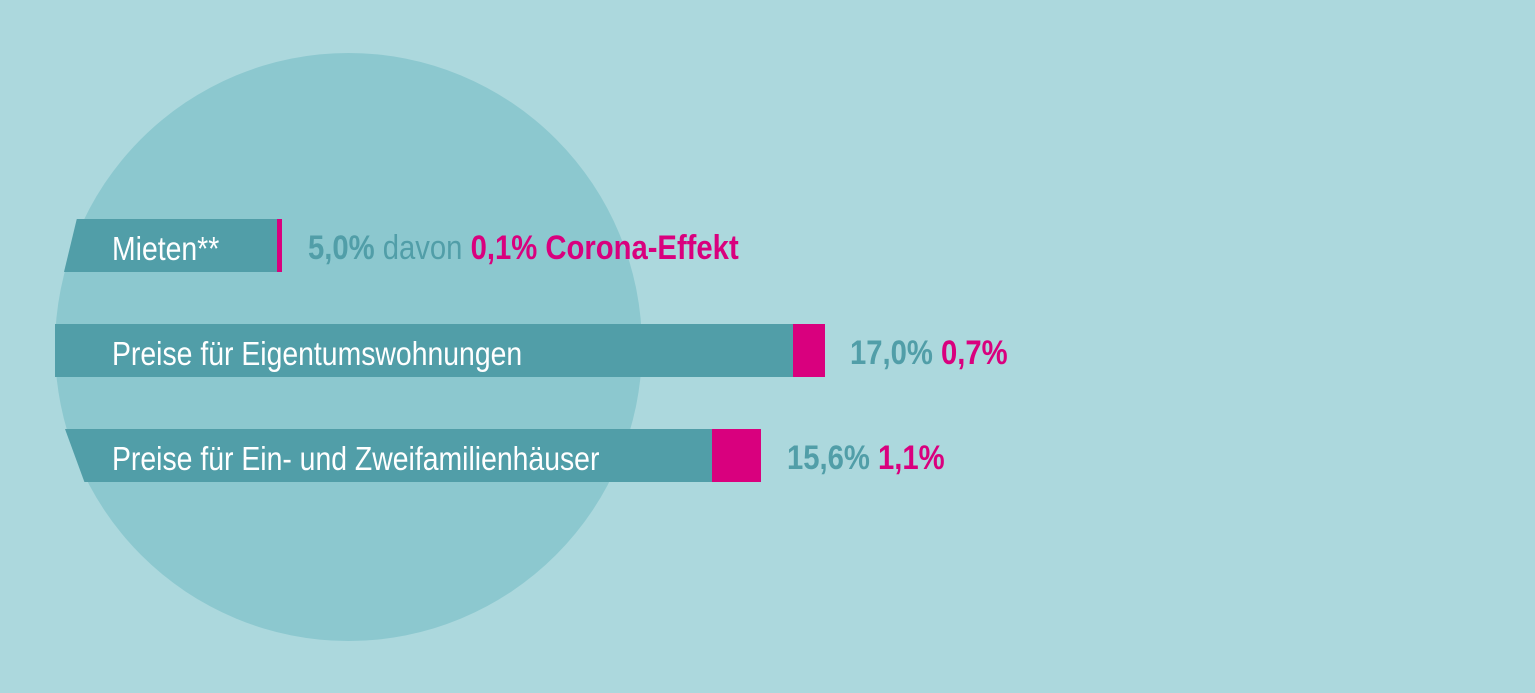  Describe the element at coordinates (422, 248) in the screenshot. I see `value-mieten-connector: davon` at that location.